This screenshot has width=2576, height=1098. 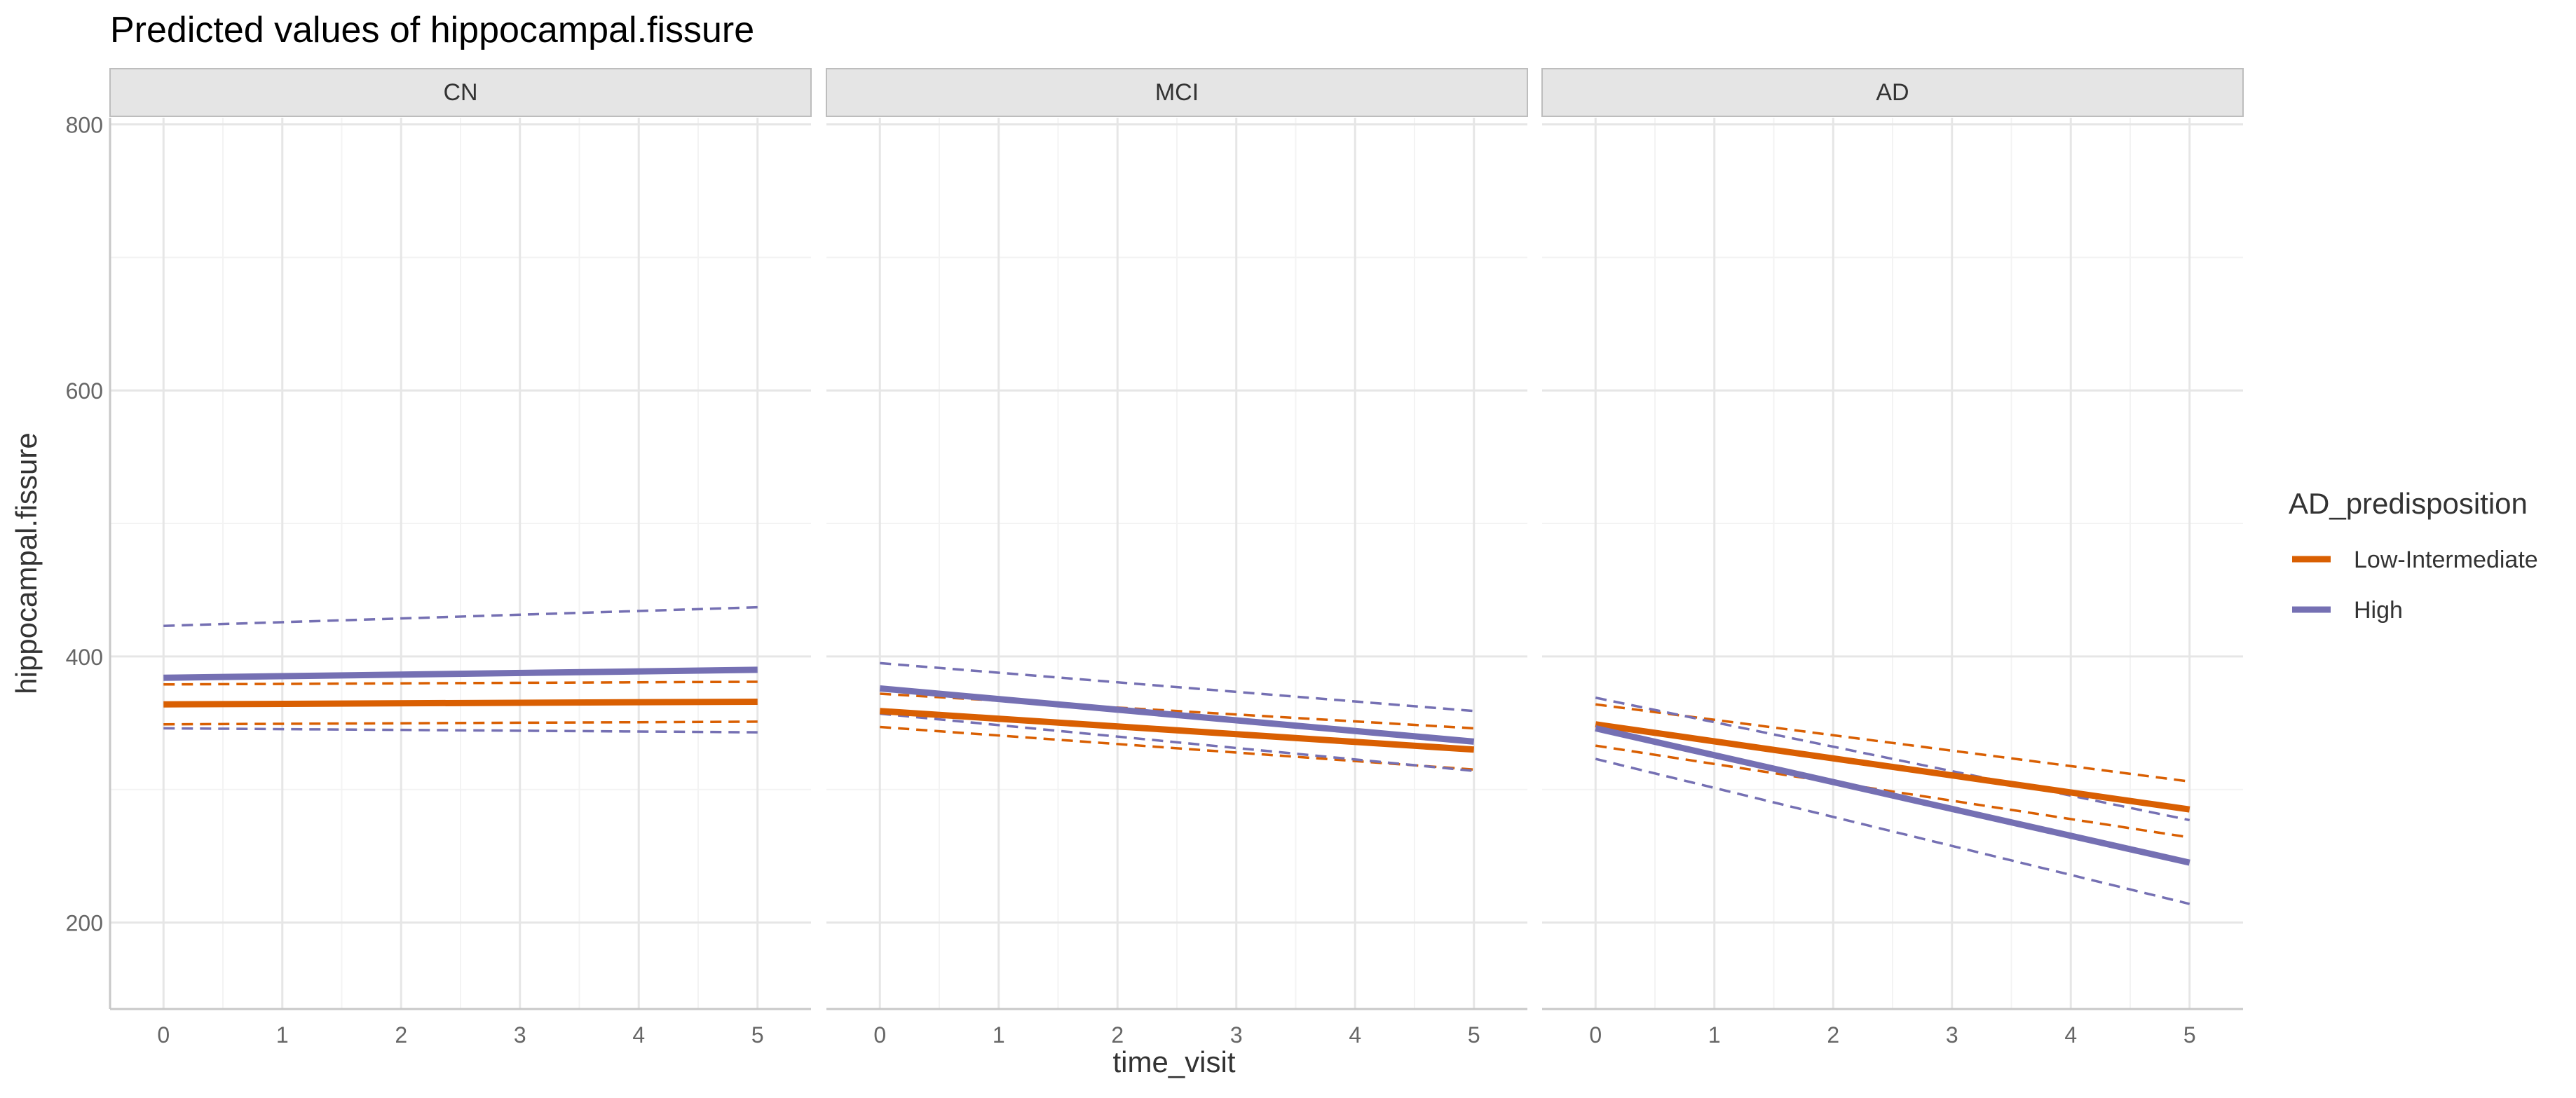 I want to click on y-tick-label: 800, so click(x=84, y=124).